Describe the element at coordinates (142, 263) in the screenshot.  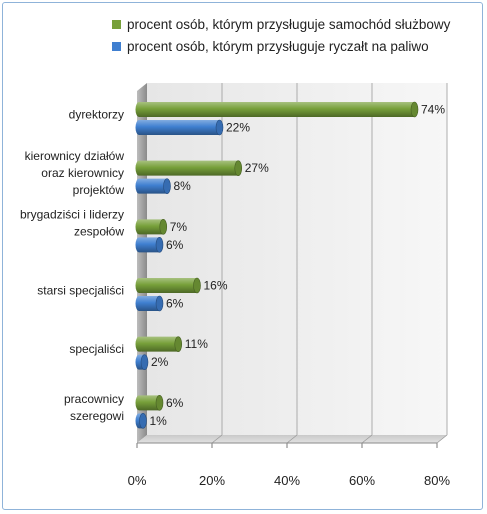
I see `plot-side-wall` at that location.